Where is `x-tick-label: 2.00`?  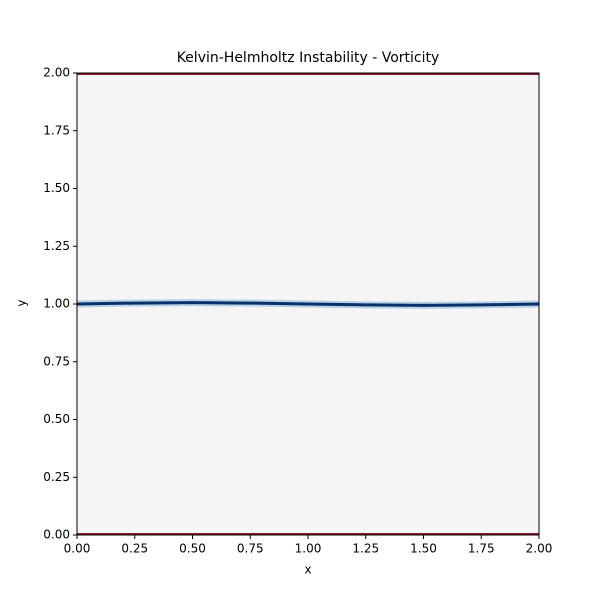
x-tick-label: 2.00 is located at coordinates (539, 549).